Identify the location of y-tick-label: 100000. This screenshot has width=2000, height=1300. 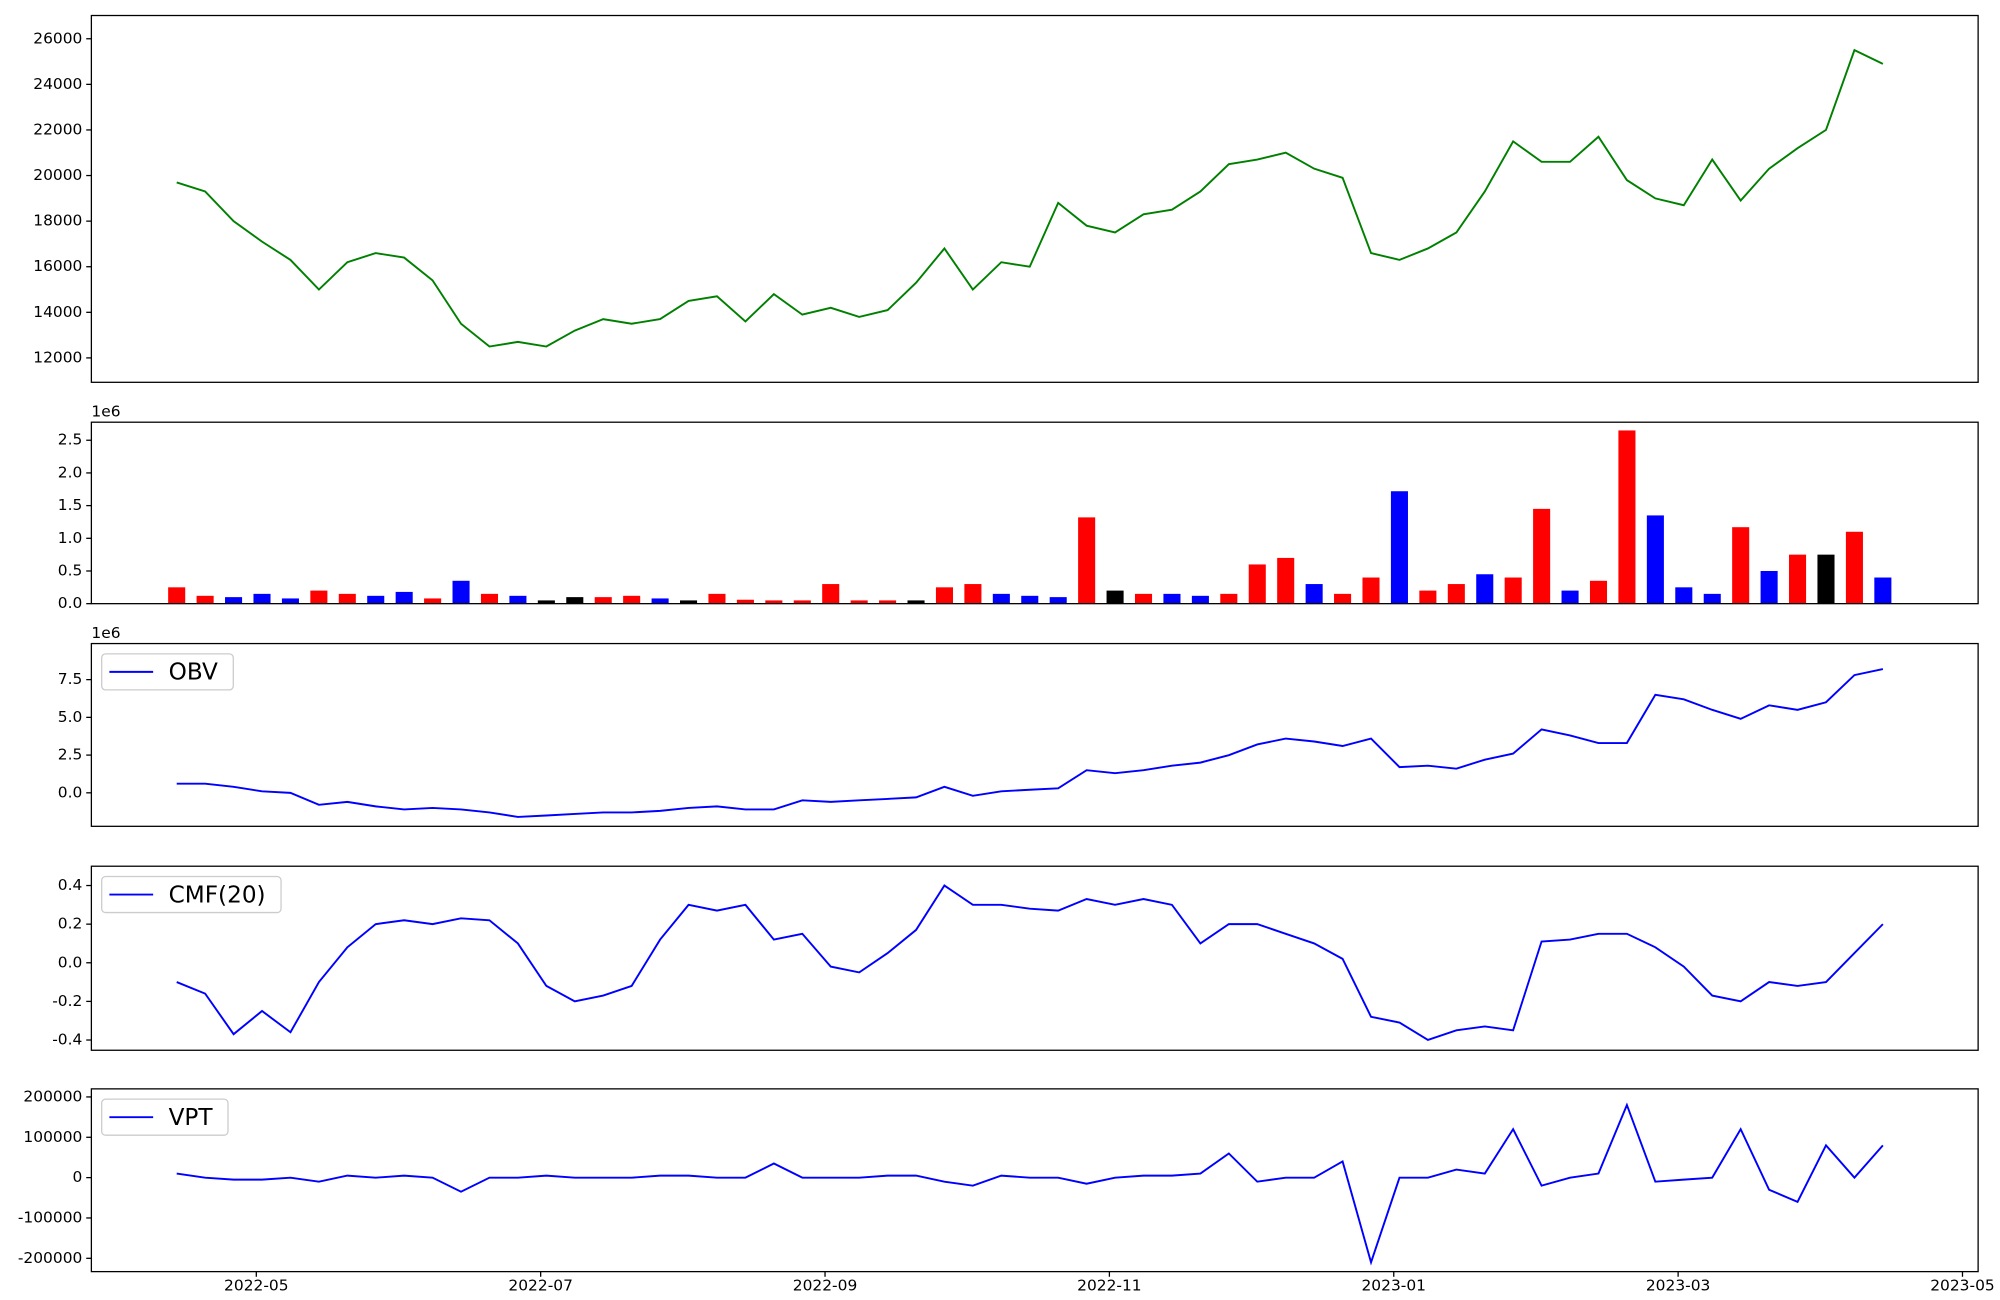
(52, 1137).